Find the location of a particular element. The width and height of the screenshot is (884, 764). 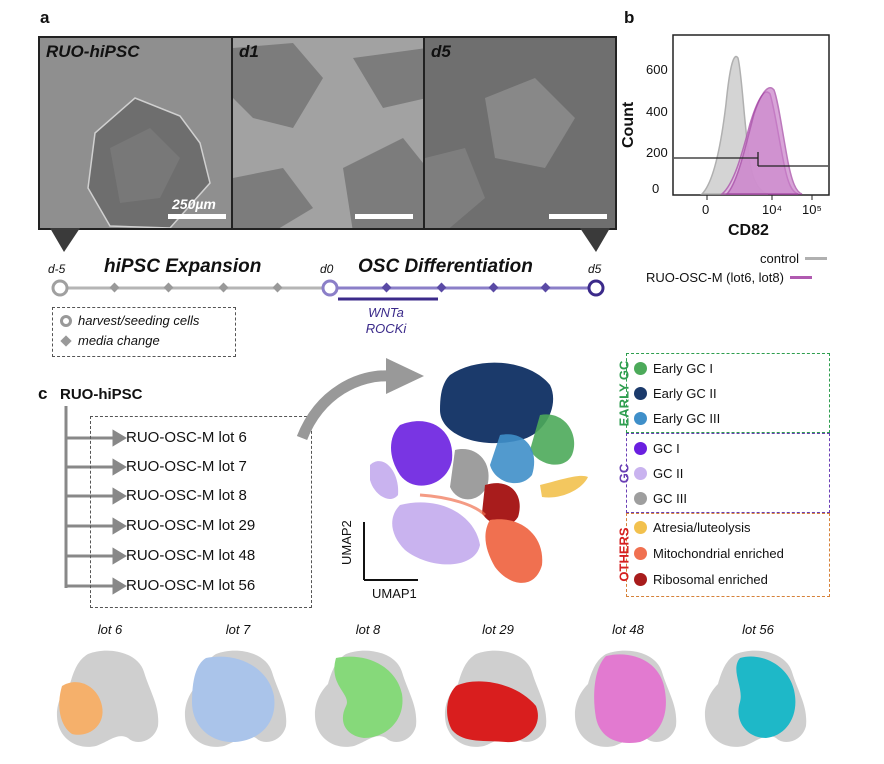

timeline-legend is located at coordinates (144, 332).